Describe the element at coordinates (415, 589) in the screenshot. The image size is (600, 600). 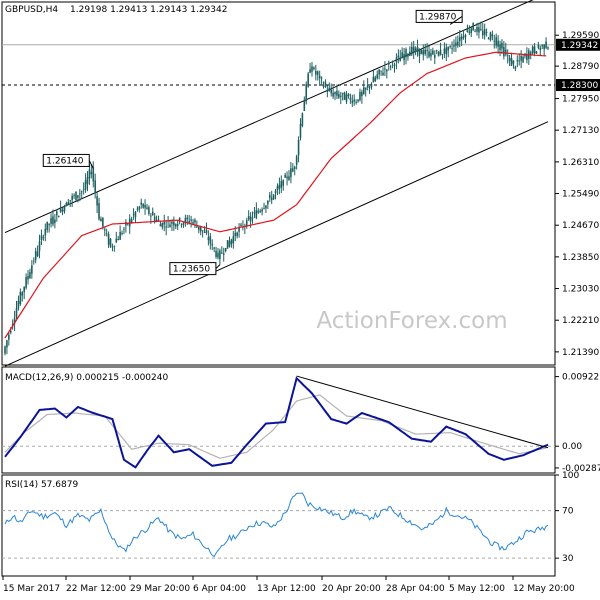
I see `time-axis-label: 28 Apr 04:00` at that location.